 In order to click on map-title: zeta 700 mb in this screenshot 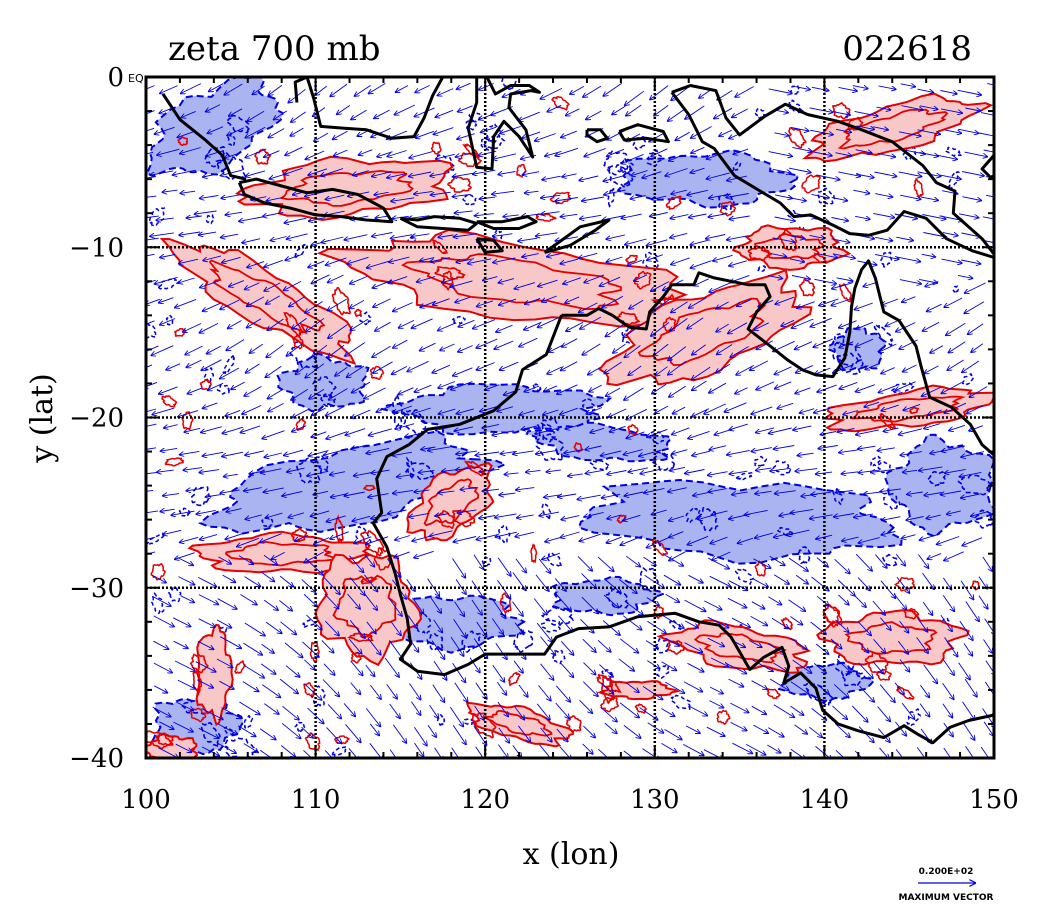, I will do `click(274, 49)`.